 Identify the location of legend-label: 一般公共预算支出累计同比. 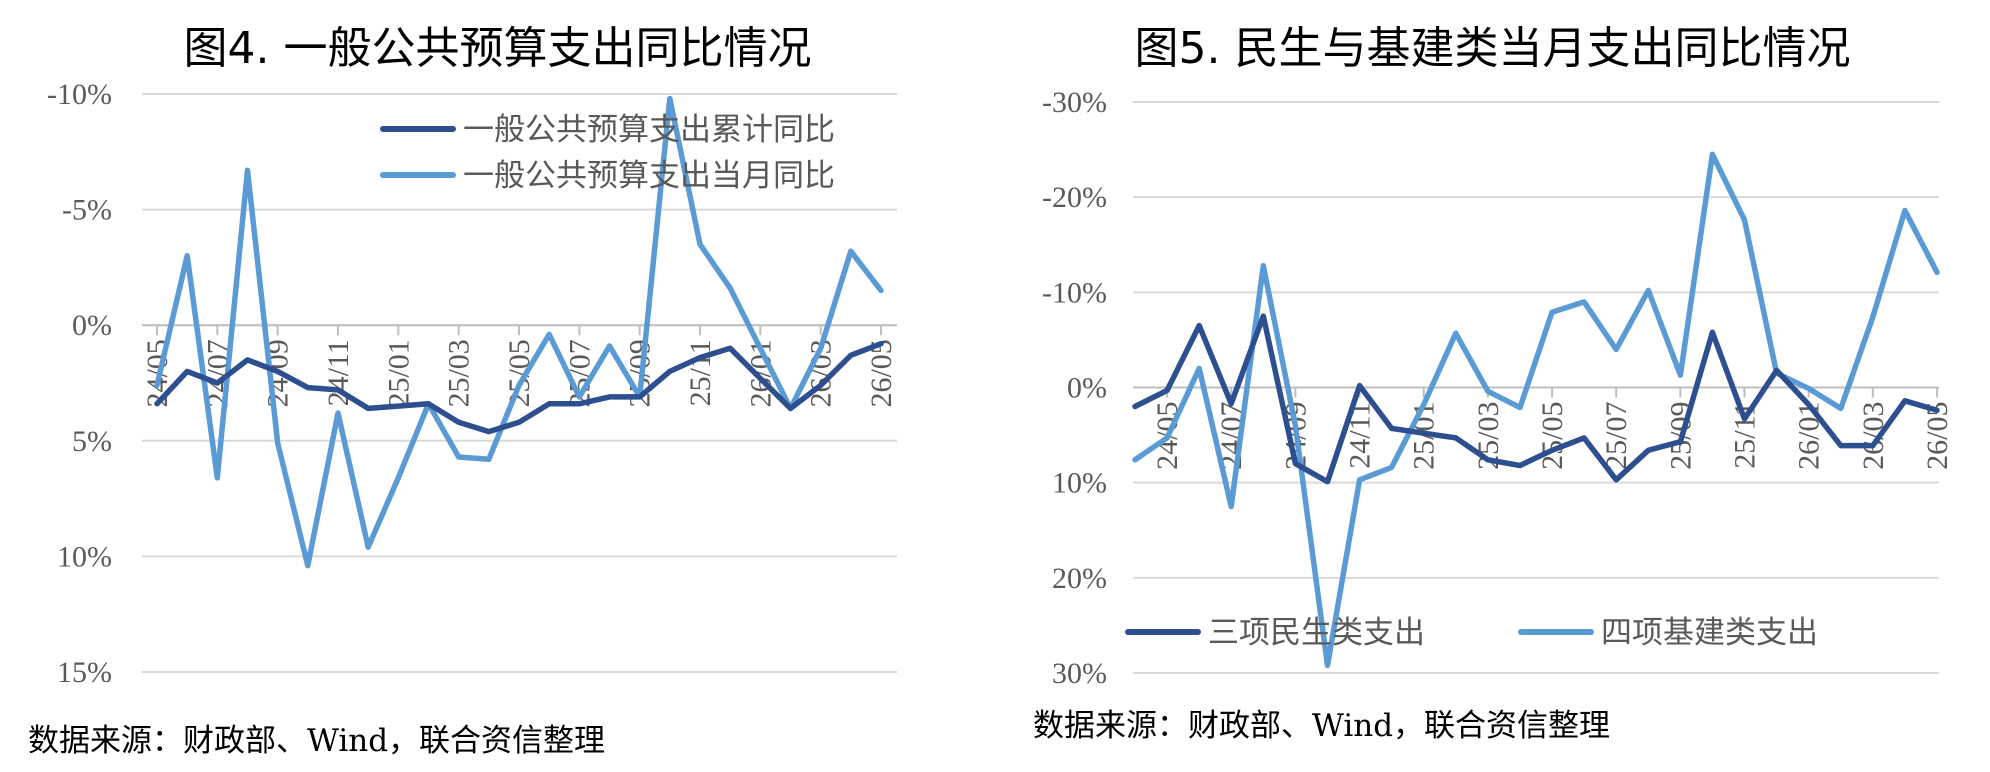
(649, 130).